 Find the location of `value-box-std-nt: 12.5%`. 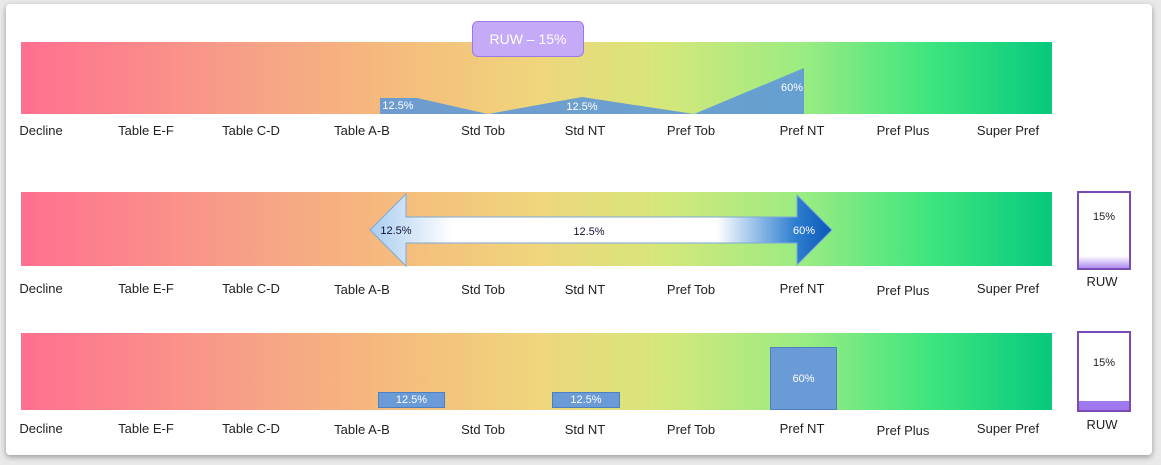

value-box-std-nt: 12.5% is located at coordinates (586, 400).